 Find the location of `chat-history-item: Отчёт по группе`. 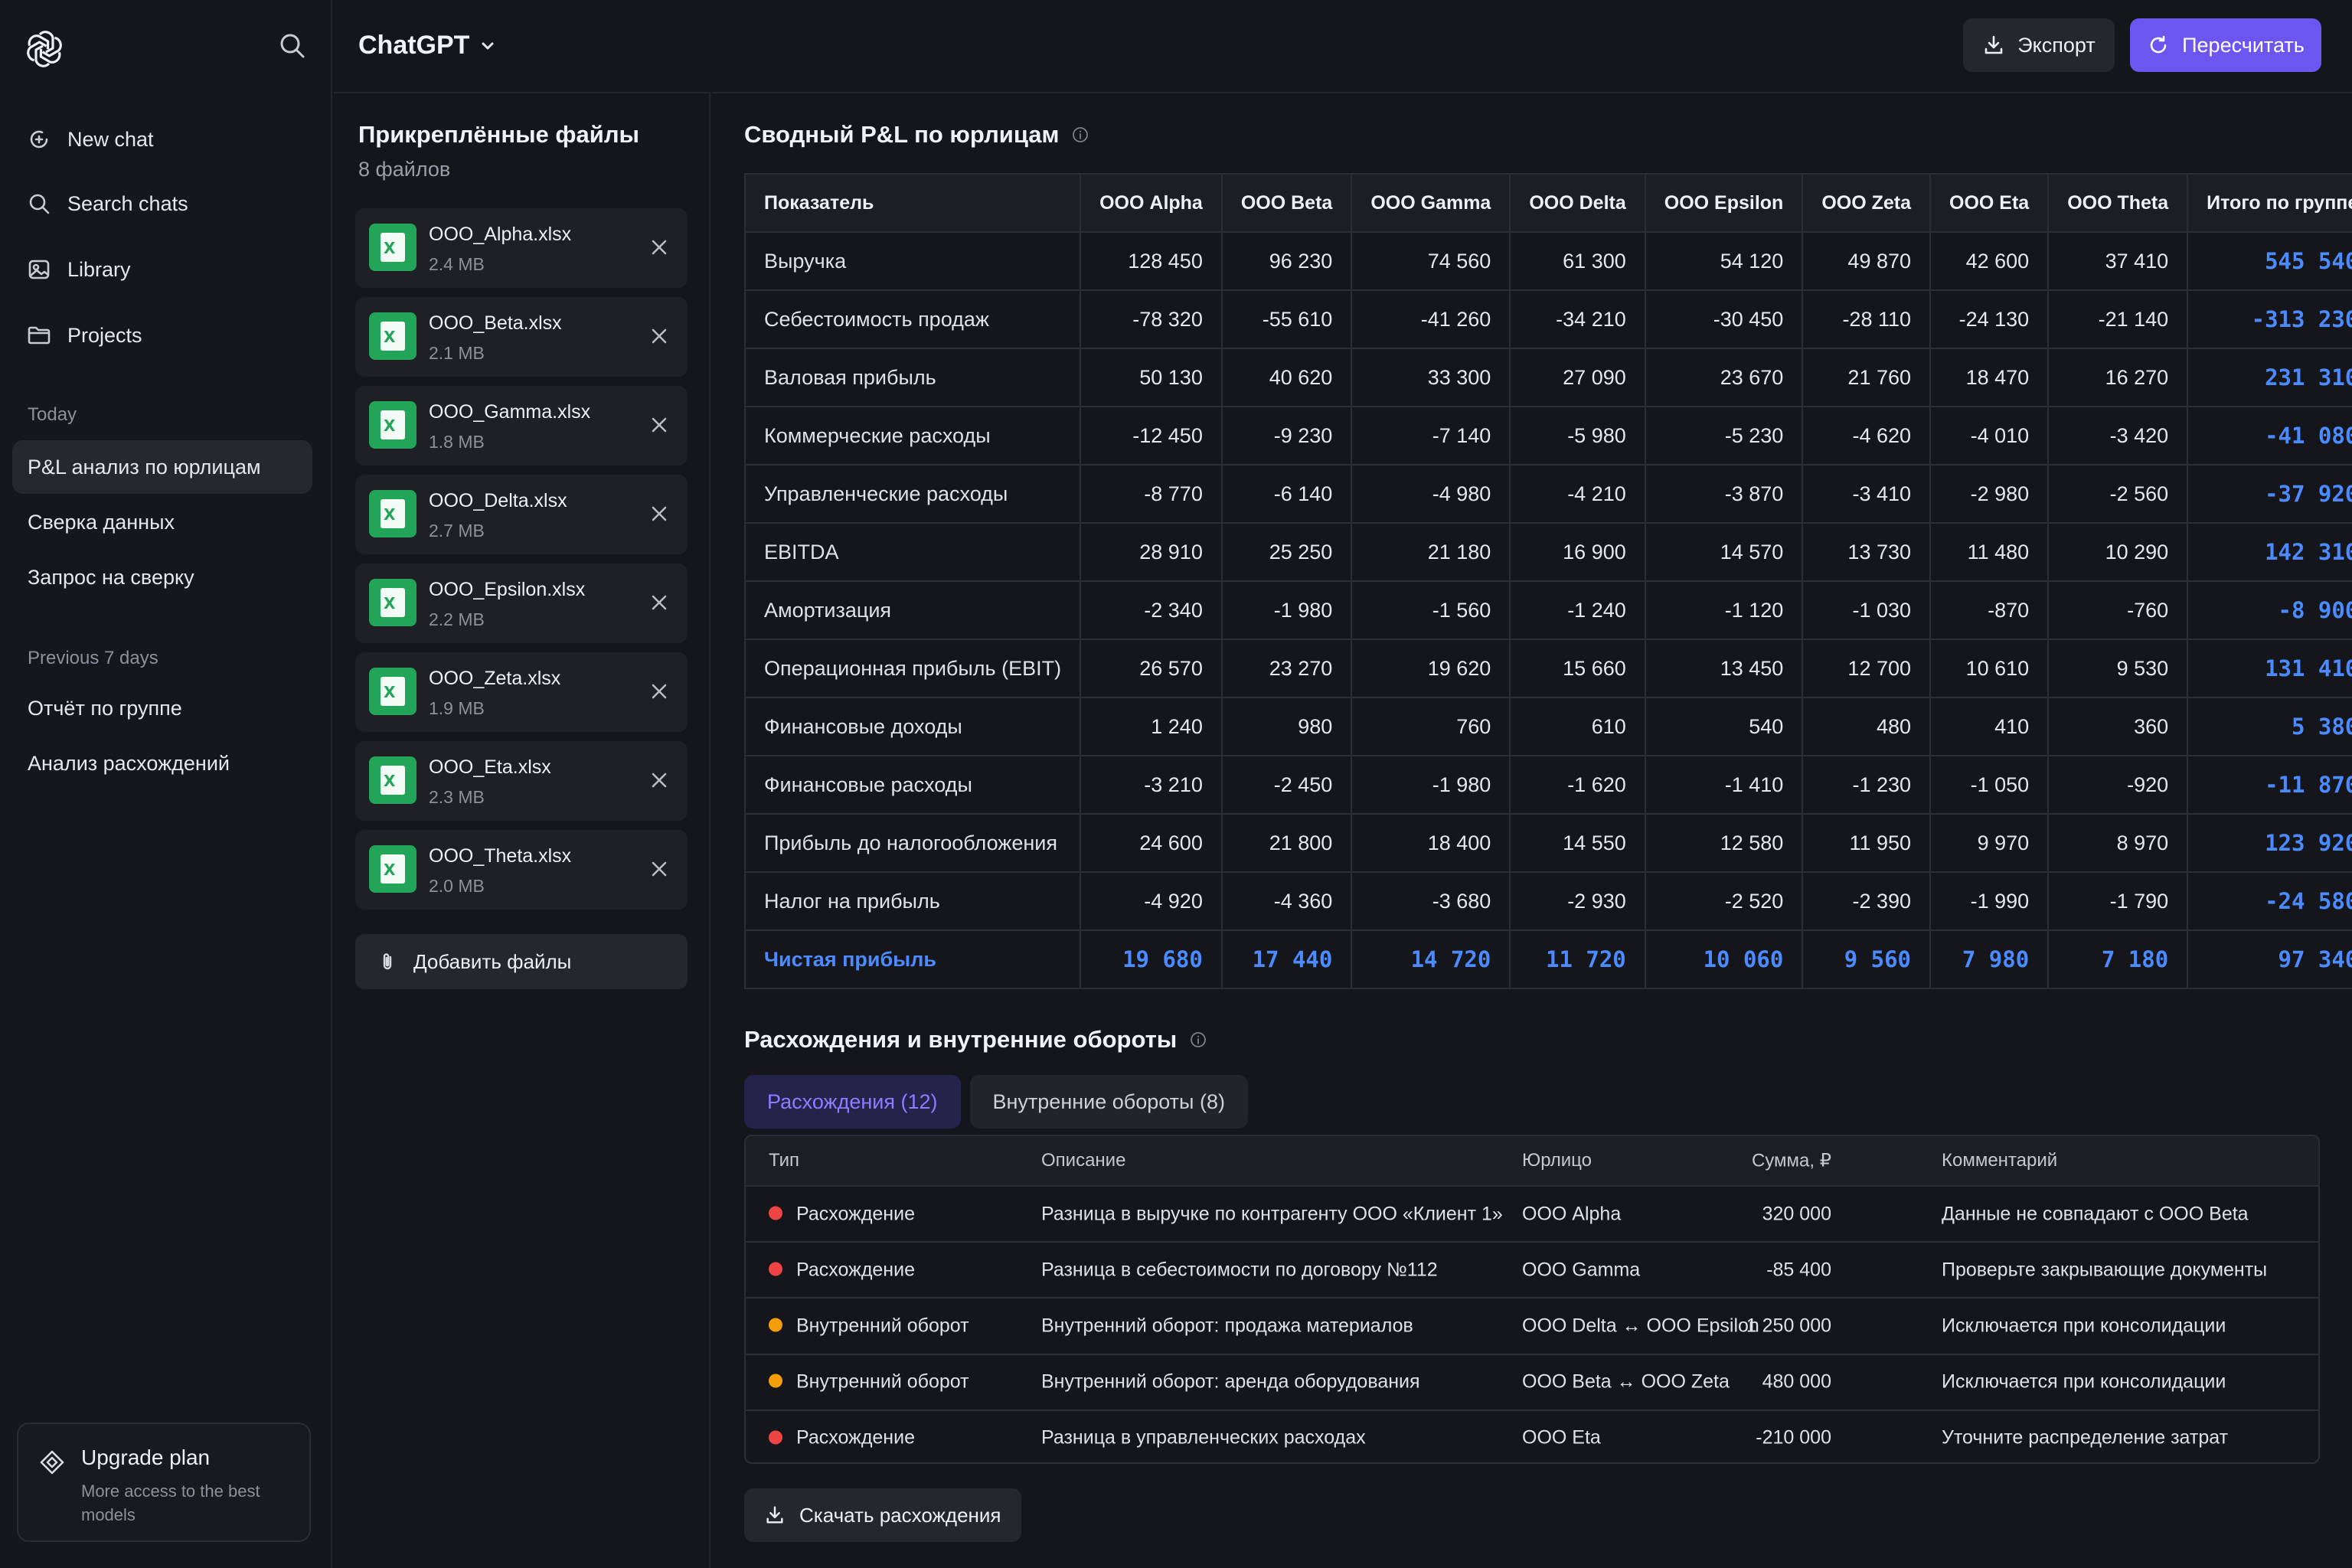

chat-history-item: Отчёт по группе is located at coordinates (105, 708).